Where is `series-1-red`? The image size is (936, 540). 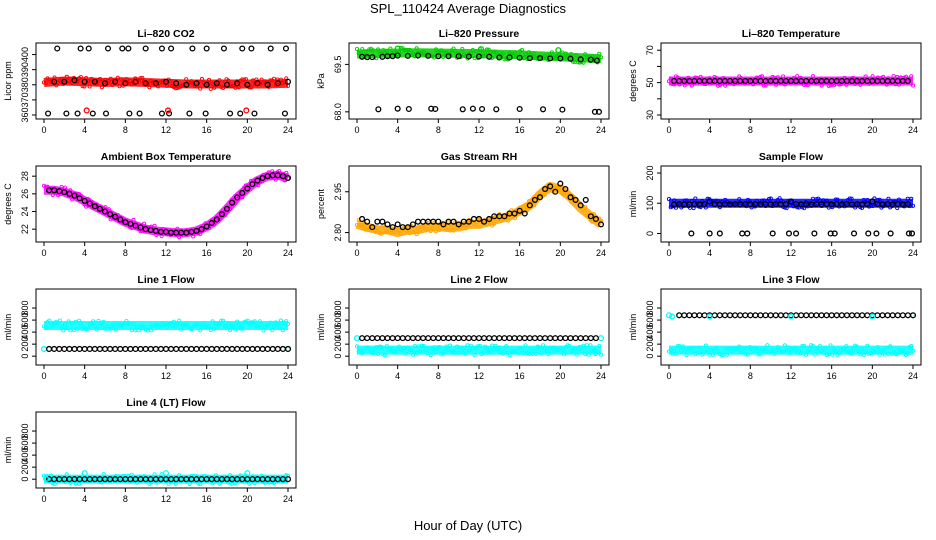 series-1-red is located at coordinates (166, 82).